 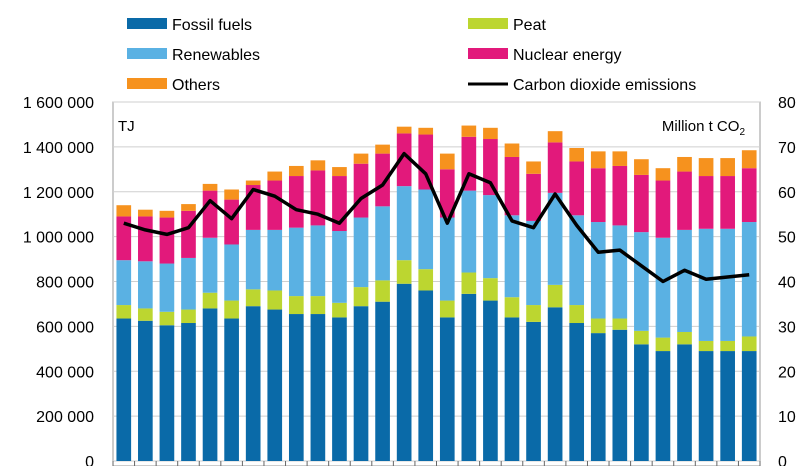 I want to click on legend-label-fossil-fuels: Fossil fuels, so click(x=212, y=25).